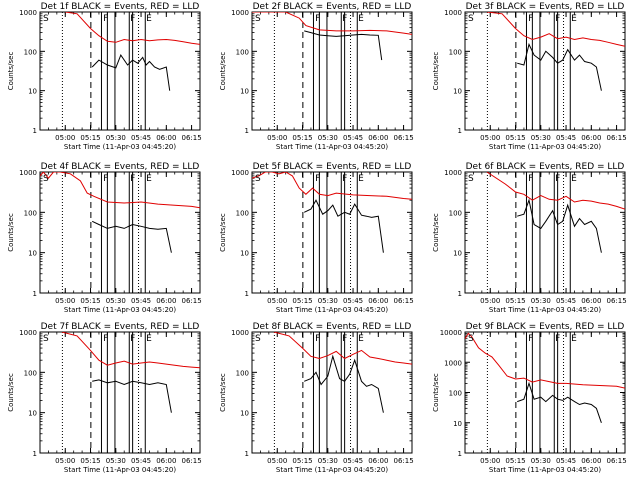 The width and height of the screenshot is (640, 480). Describe the element at coordinates (332, 7) in the screenshot. I see `plot-title: Det 2f BLACK = Events, RED = LLD` at that location.